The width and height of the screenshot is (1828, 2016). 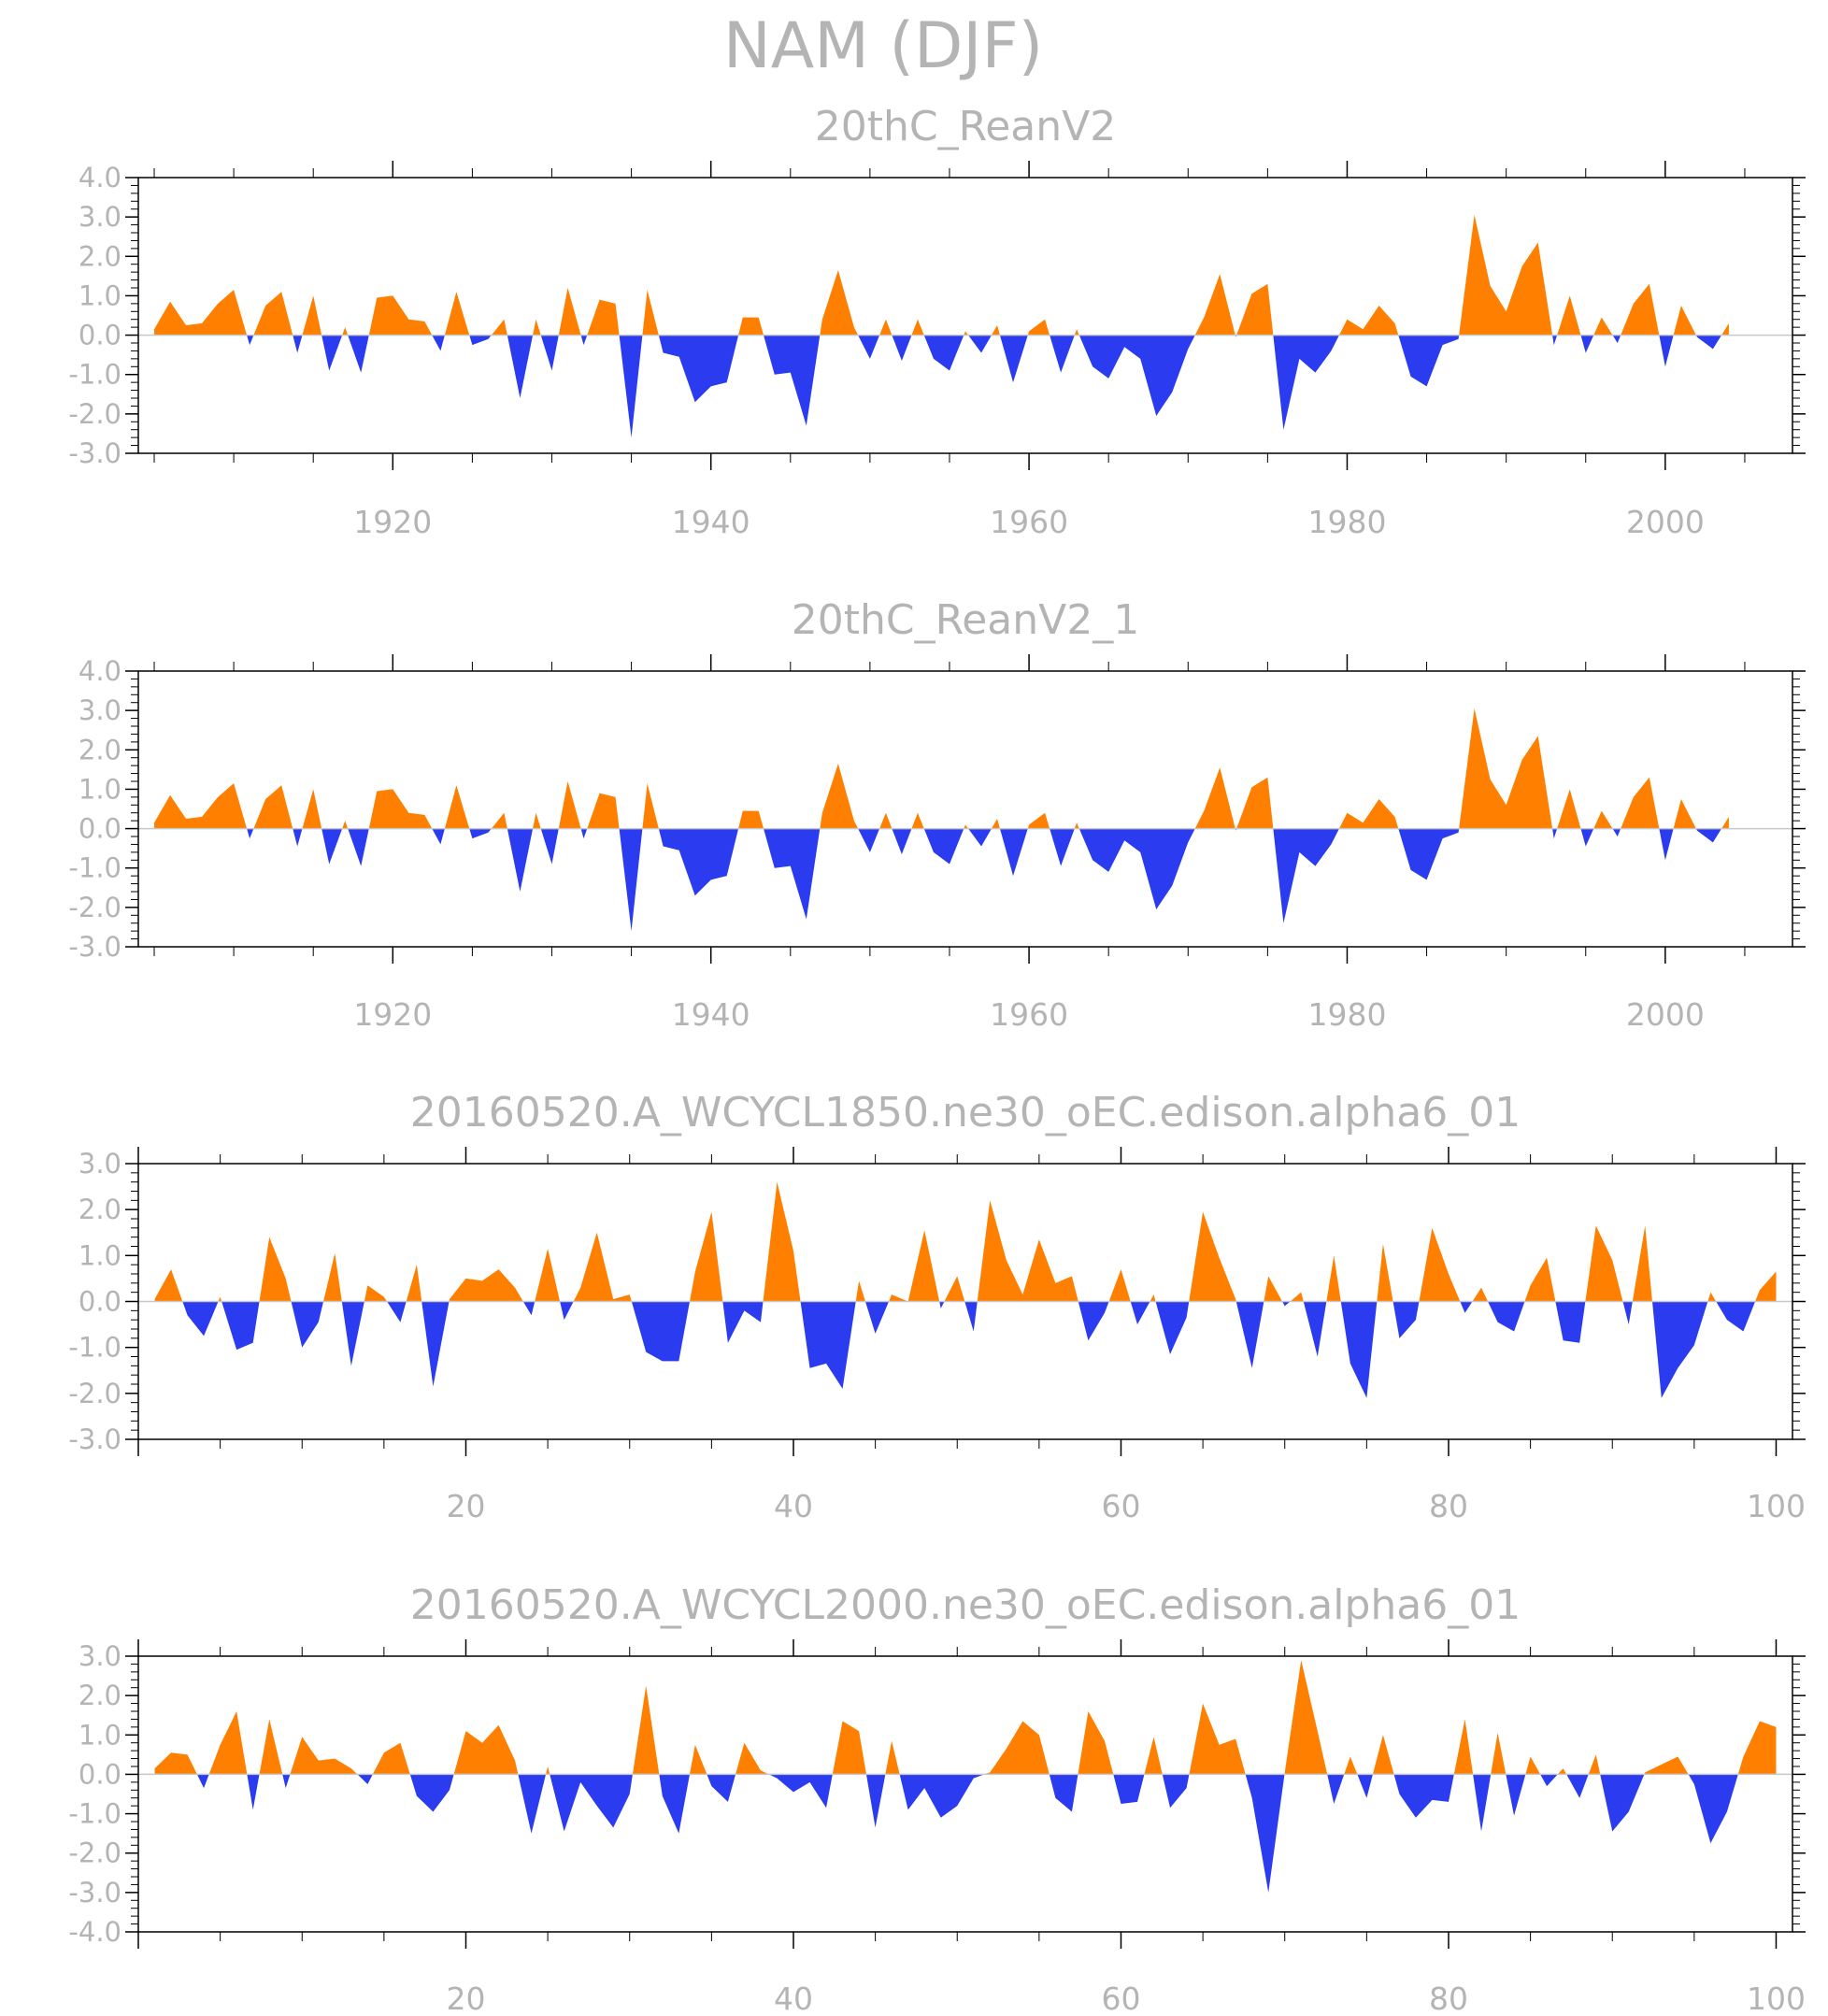 I want to click on panel-title: 20thC_ReanV2_1, so click(x=966, y=620).